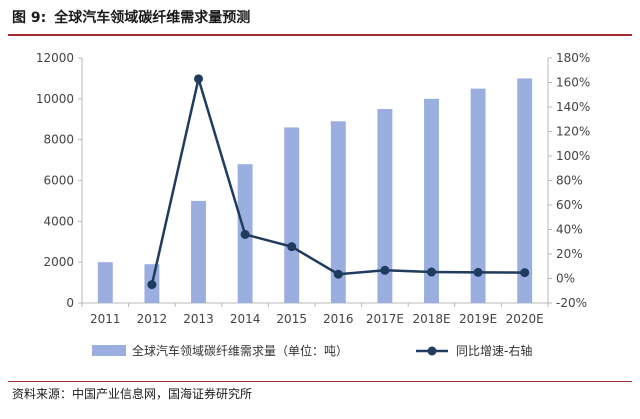 Image resolution: width=640 pixels, height=419 pixels. What do you see at coordinates (58, 140) in the screenshot?
I see `left-axis-tick-label: 8000` at bounding box center [58, 140].